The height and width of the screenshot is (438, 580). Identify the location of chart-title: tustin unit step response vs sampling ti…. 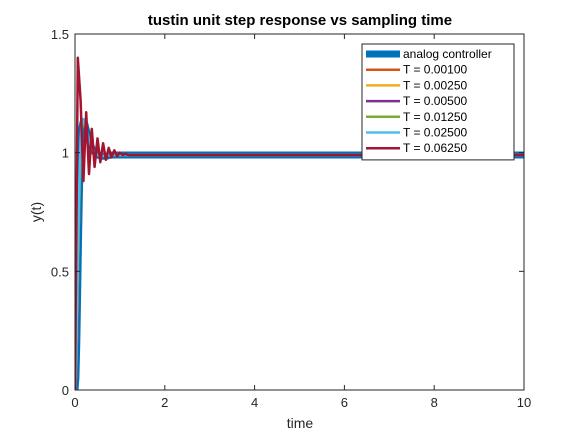
(300, 20).